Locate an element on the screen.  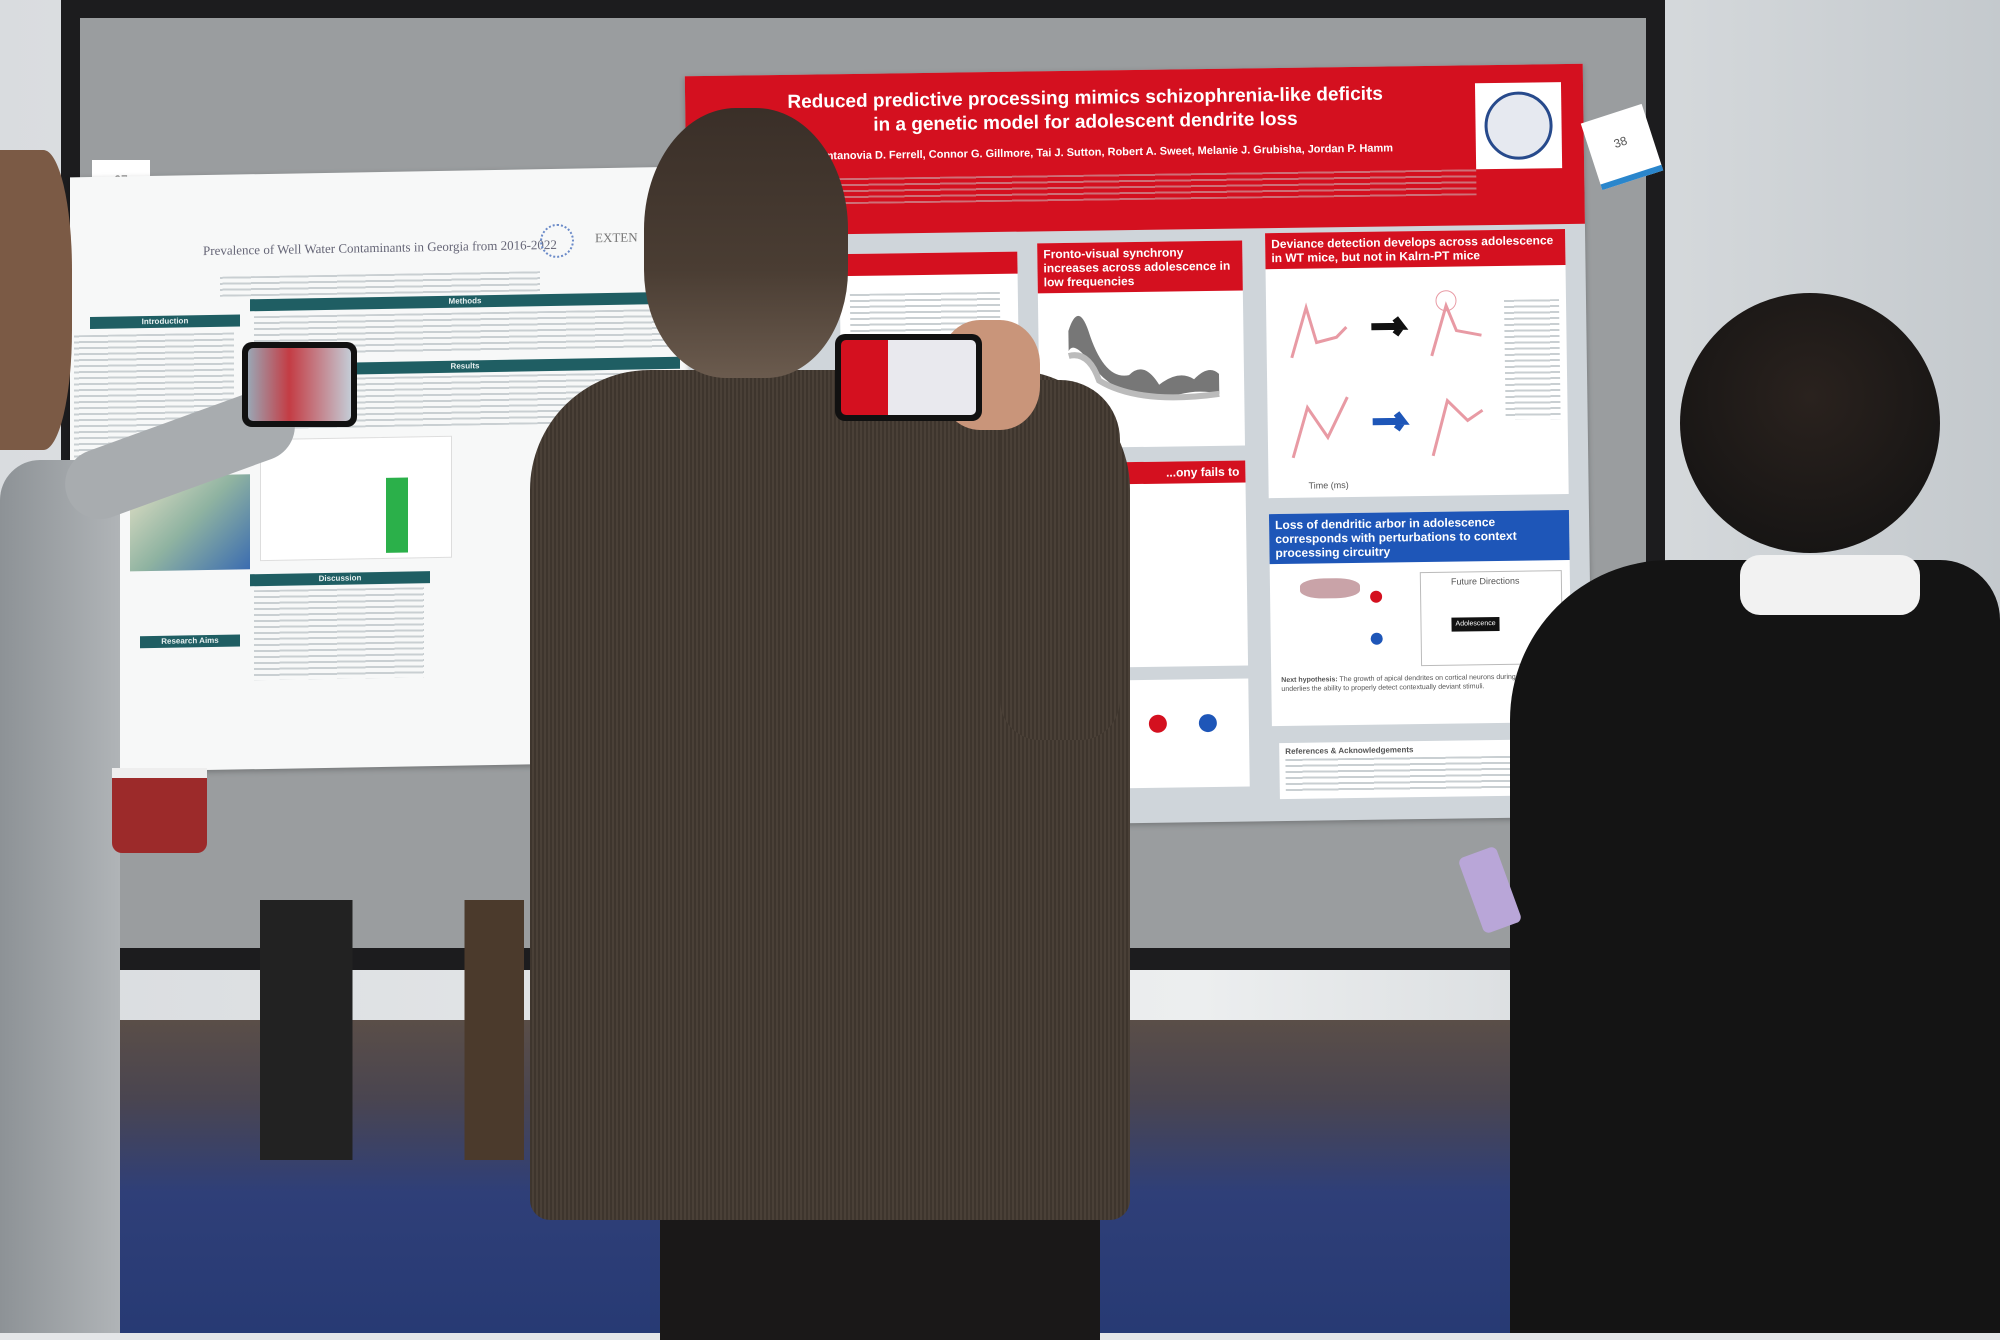
seal-icon is located at coordinates (1519, 126).